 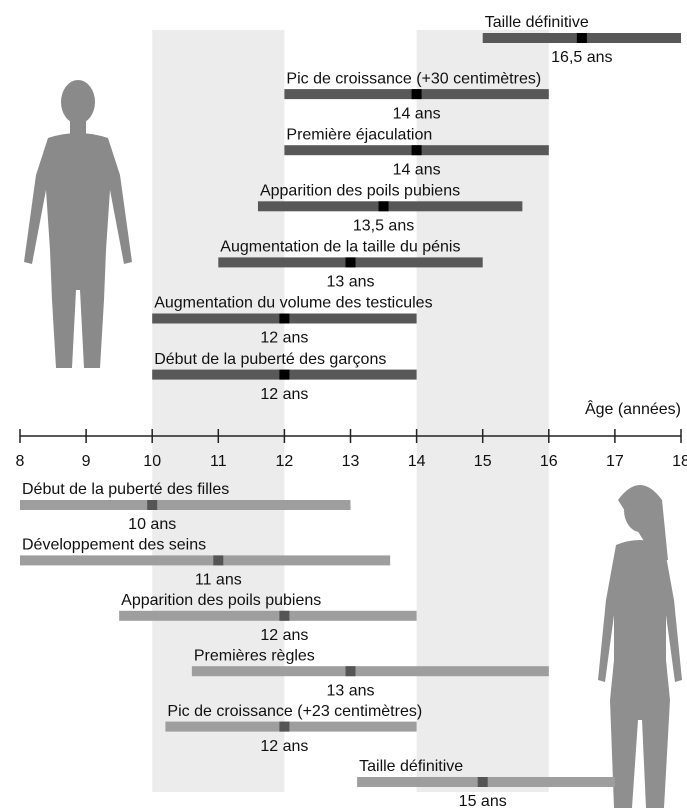 What do you see at coordinates (294, 711) in the screenshot?
I see `range-label: Pic de croissance (+23 centimètres)` at bounding box center [294, 711].